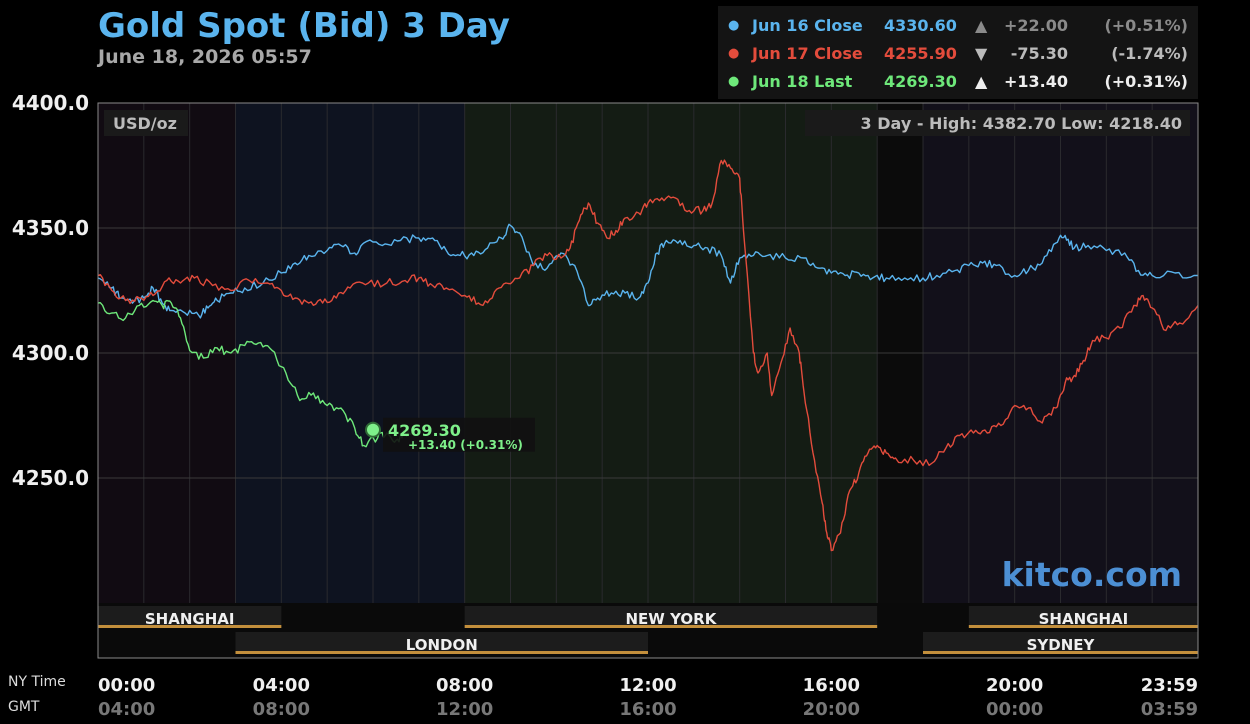 Image resolution: width=1250 pixels, height=724 pixels. Describe the element at coordinates (831, 709) in the screenshot. I see `x-tick-label-gmt: 20:00` at that location.